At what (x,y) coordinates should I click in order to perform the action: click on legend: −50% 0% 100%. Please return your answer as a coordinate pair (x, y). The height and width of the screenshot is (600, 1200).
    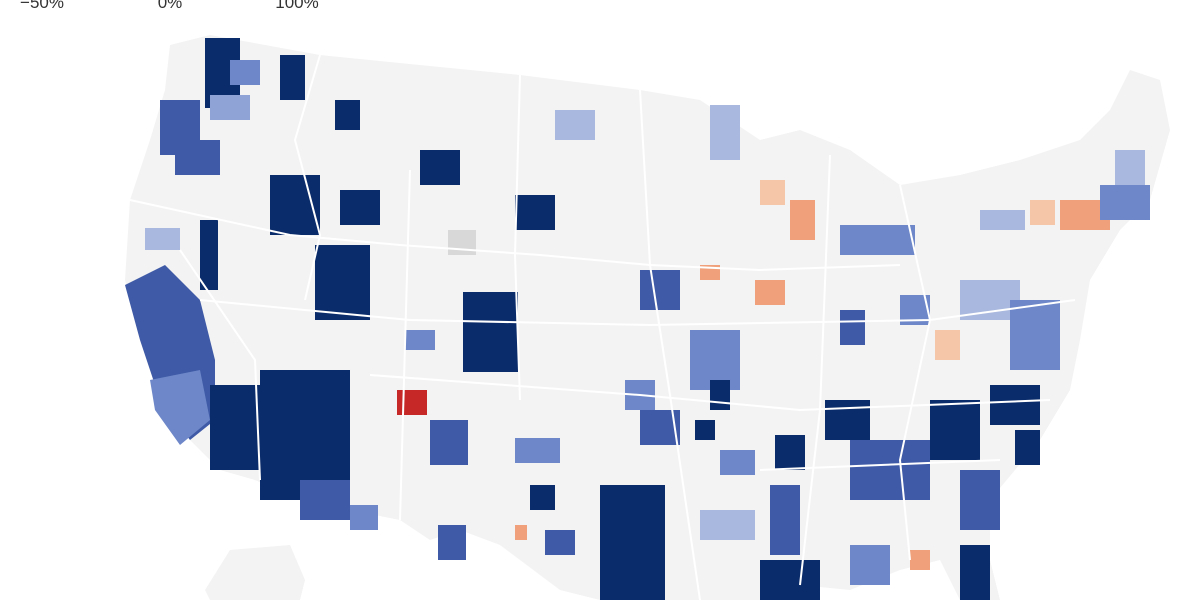
    Looking at the image, I should click on (169, 6).